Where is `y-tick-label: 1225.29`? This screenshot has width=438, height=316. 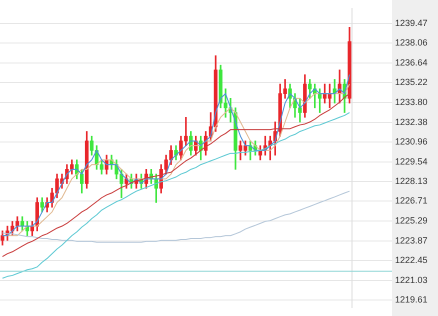 y-tick-label: 1225.29 is located at coordinates (411, 220).